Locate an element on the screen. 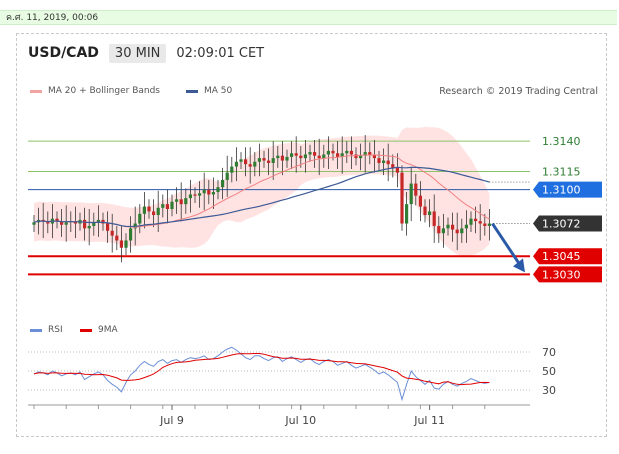 Image resolution: width=619 pixels, height=454 pixels. legend-9ma: 9MA is located at coordinates (99, 330).